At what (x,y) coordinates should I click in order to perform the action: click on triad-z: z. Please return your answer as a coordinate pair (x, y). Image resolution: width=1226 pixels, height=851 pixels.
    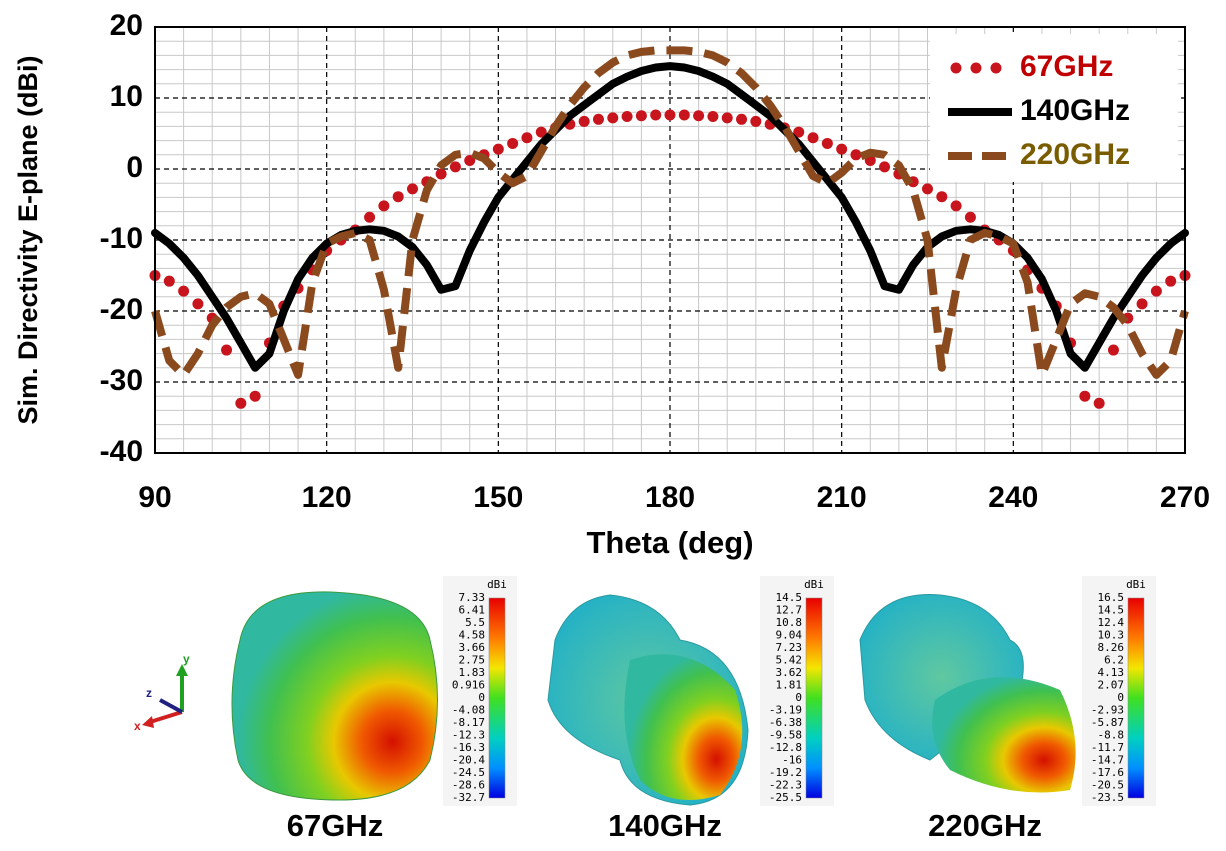
    Looking at the image, I should click on (149, 693).